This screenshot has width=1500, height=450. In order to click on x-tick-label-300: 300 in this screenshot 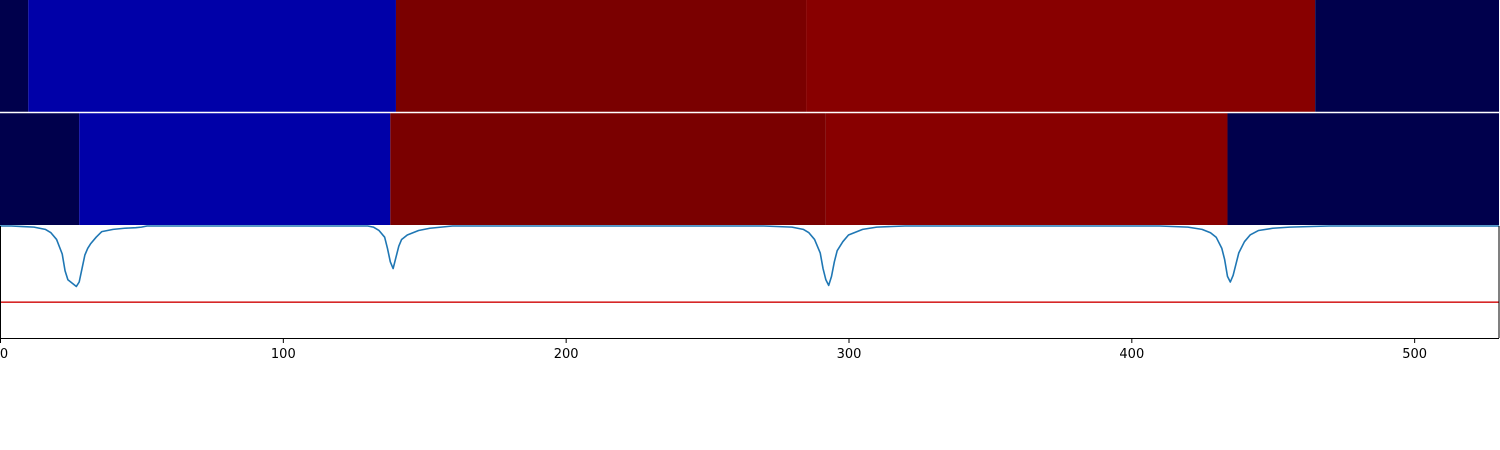, I will do `click(849, 354)`.